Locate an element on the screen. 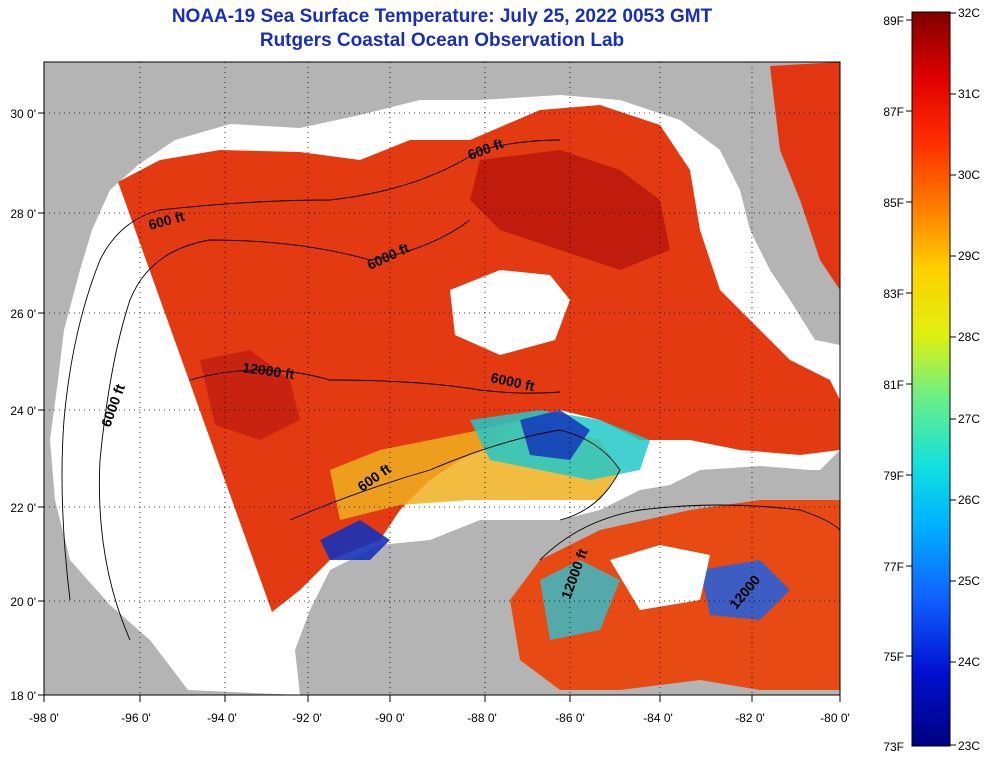 The height and width of the screenshot is (761, 992). map-subtitle: Rutgers Coastal Ocean Observation Lab is located at coordinates (442, 40).